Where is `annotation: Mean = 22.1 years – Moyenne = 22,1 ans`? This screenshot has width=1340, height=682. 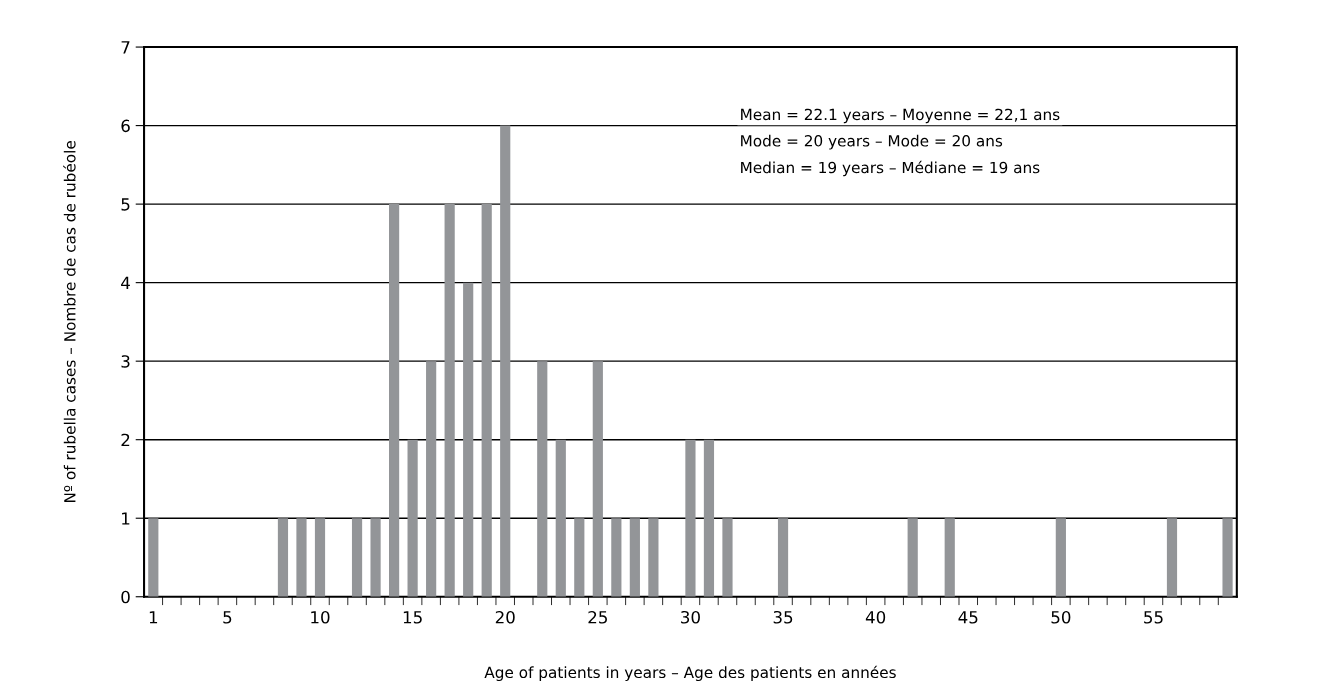 annotation: Mean = 22.1 years – Moyenne = 22,1 ans is located at coordinates (900, 116).